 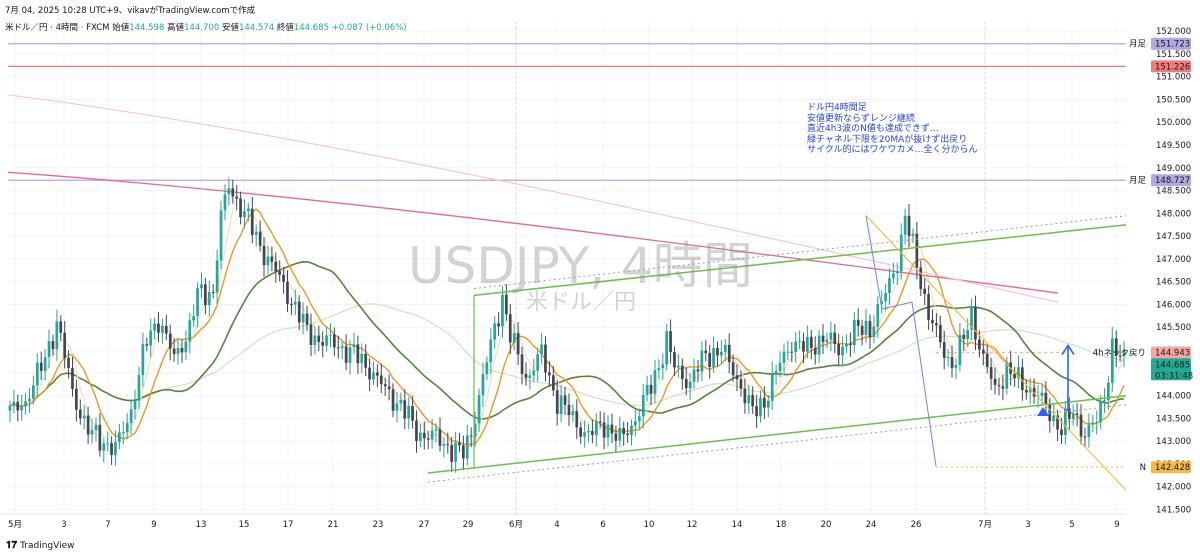 What do you see at coordinates (1172, 365) in the screenshot?
I see `price-label-text: 144.685` at bounding box center [1172, 365].